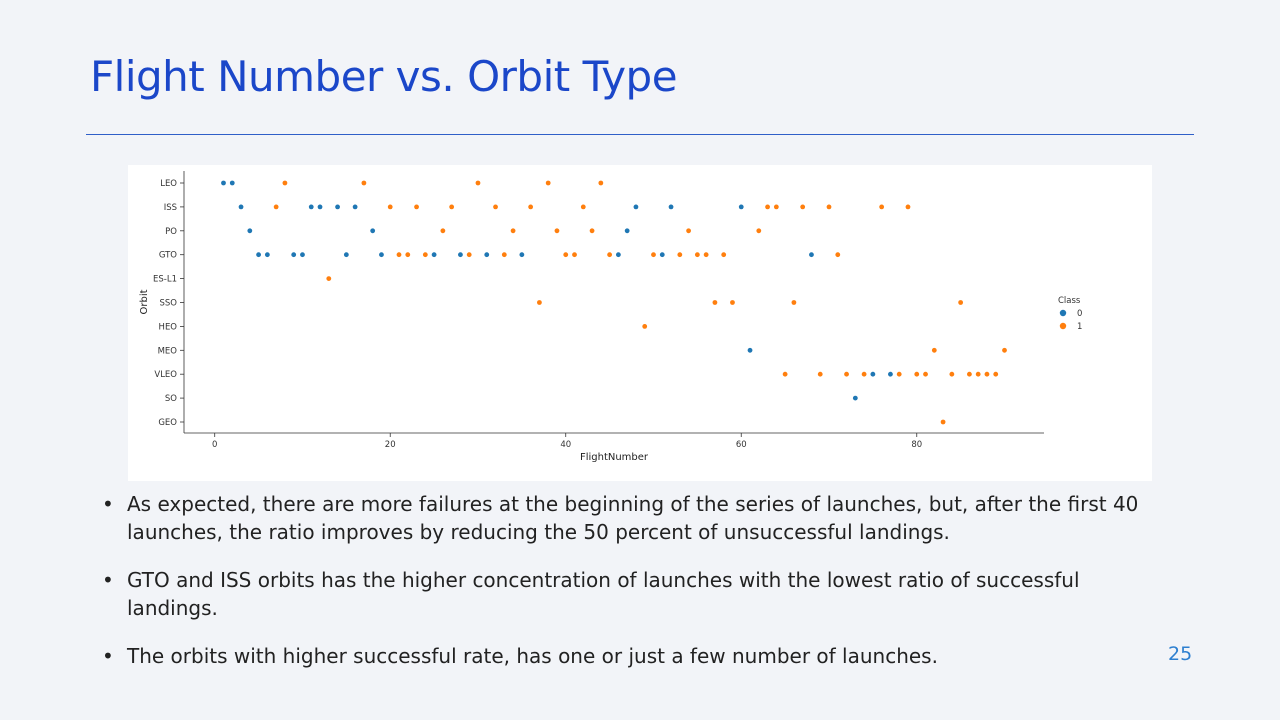  What do you see at coordinates (1180, 654) in the screenshot?
I see `page-number: 25` at bounding box center [1180, 654].